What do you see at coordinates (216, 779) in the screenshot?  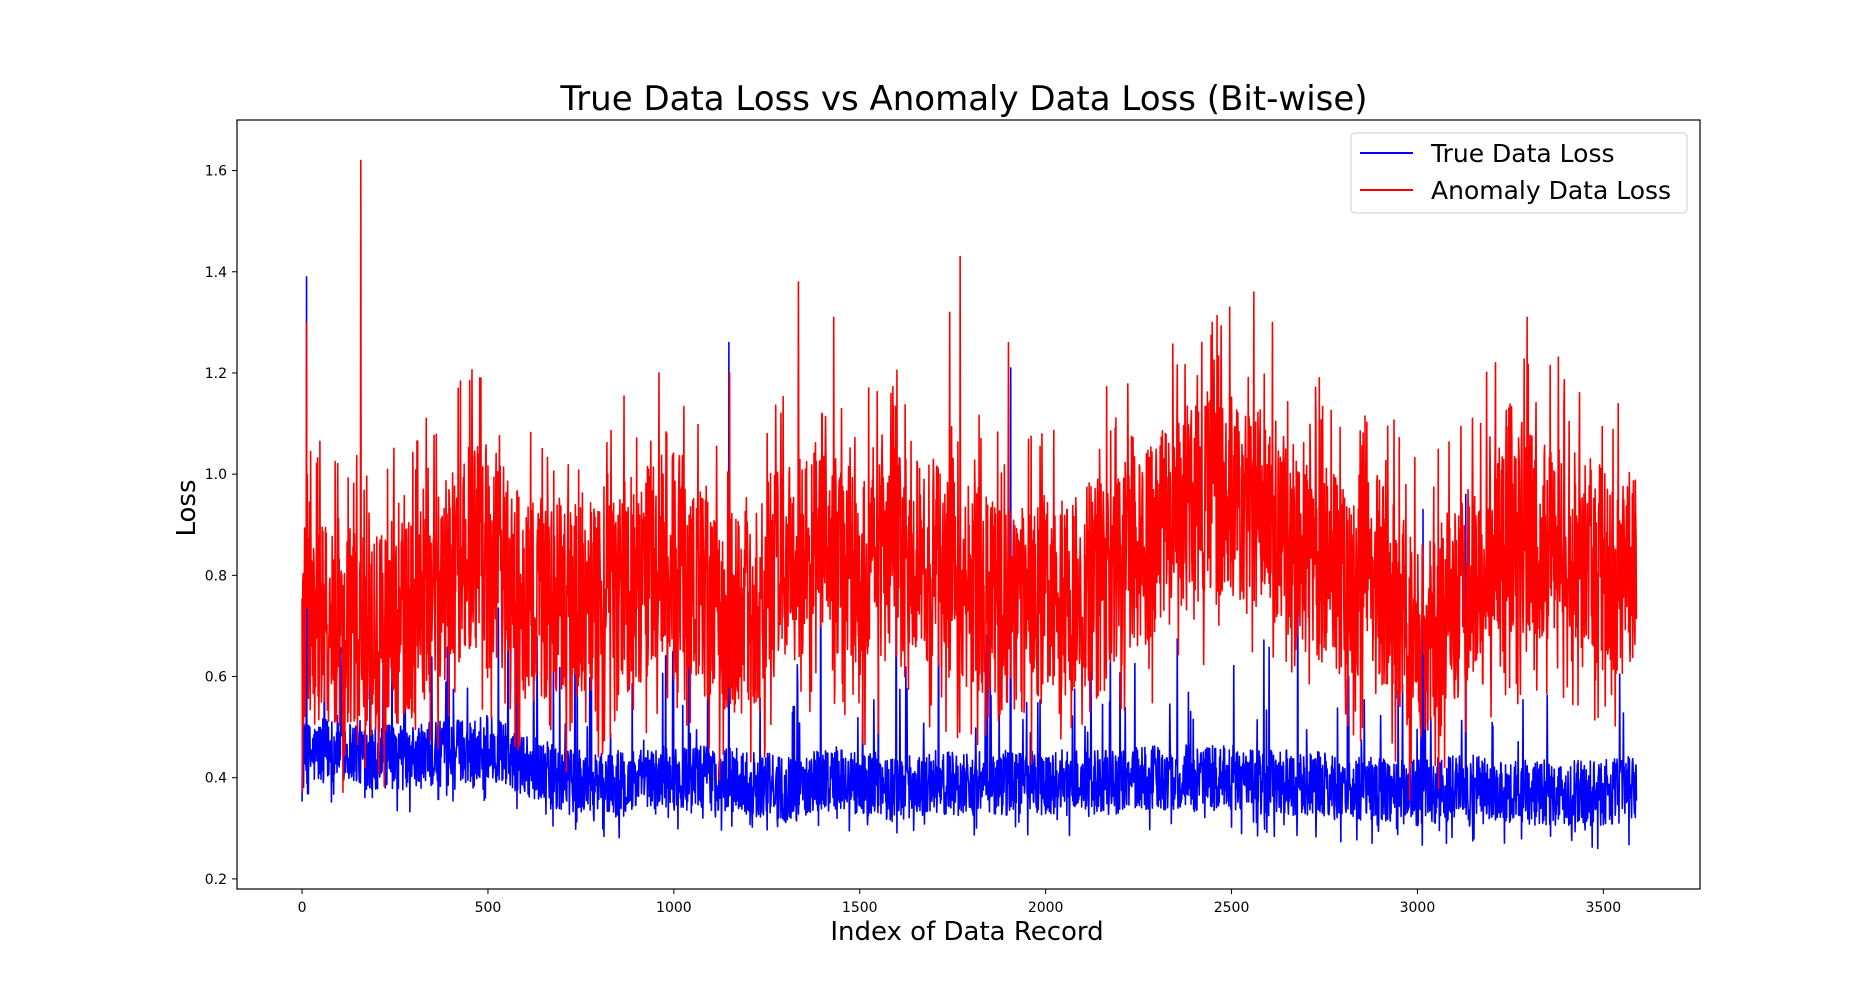 I see `y-tick-label: 0.4` at bounding box center [216, 779].